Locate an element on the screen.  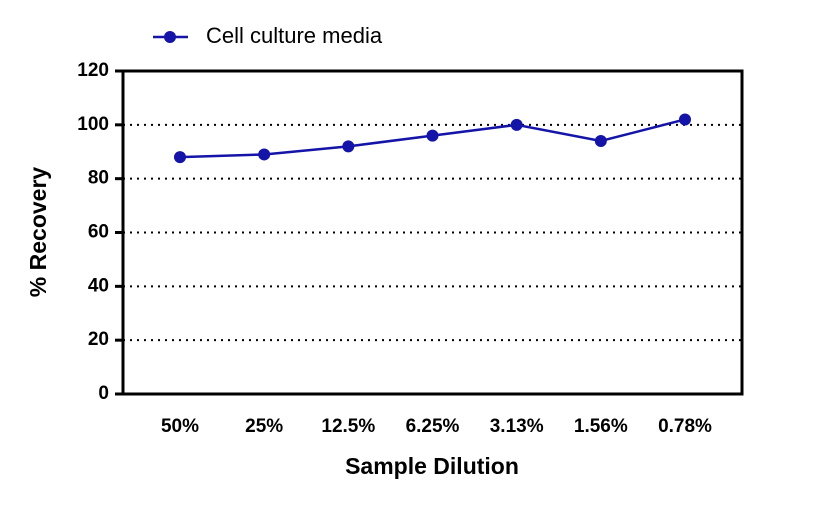
x-tick-label: 25% is located at coordinates (264, 426).